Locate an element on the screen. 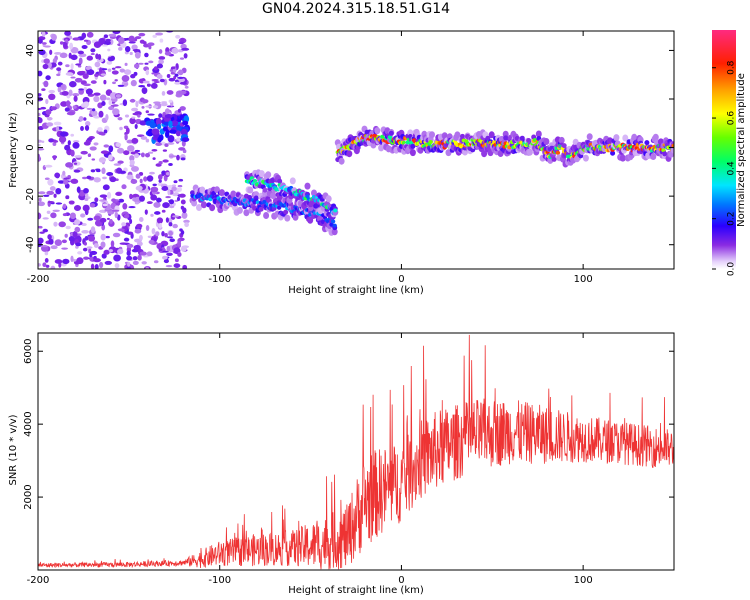 This screenshot has width=750, height=600. spec-ytick-label: 20 is located at coordinates (30, 99).